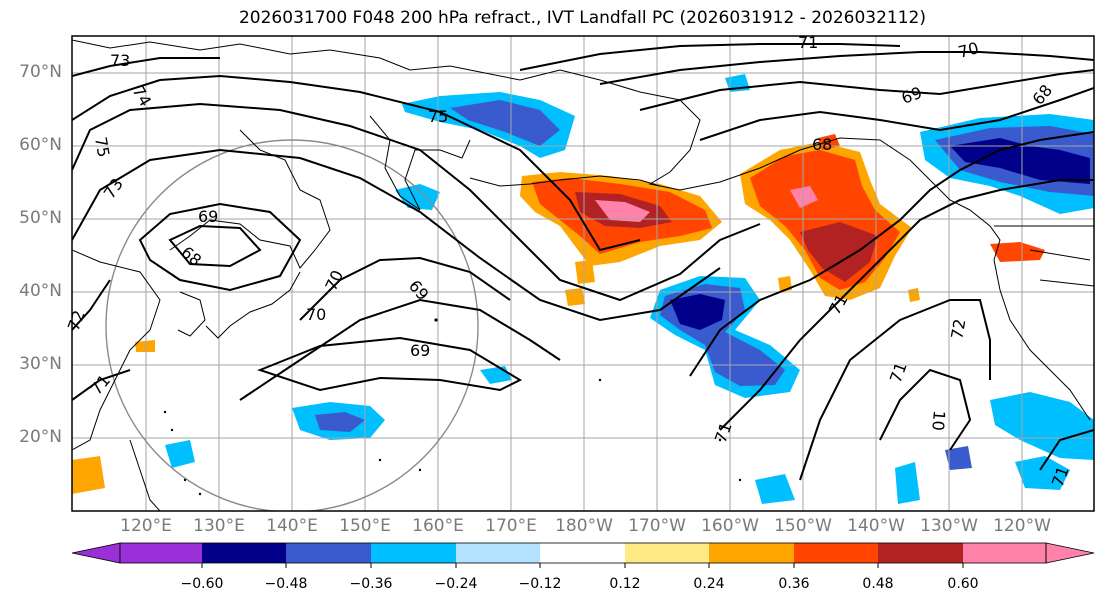 The width and height of the screenshot is (1105, 604). What do you see at coordinates (878, 584) in the screenshot?
I see `colorbar-tick-label: 0.48` at bounding box center [878, 584].